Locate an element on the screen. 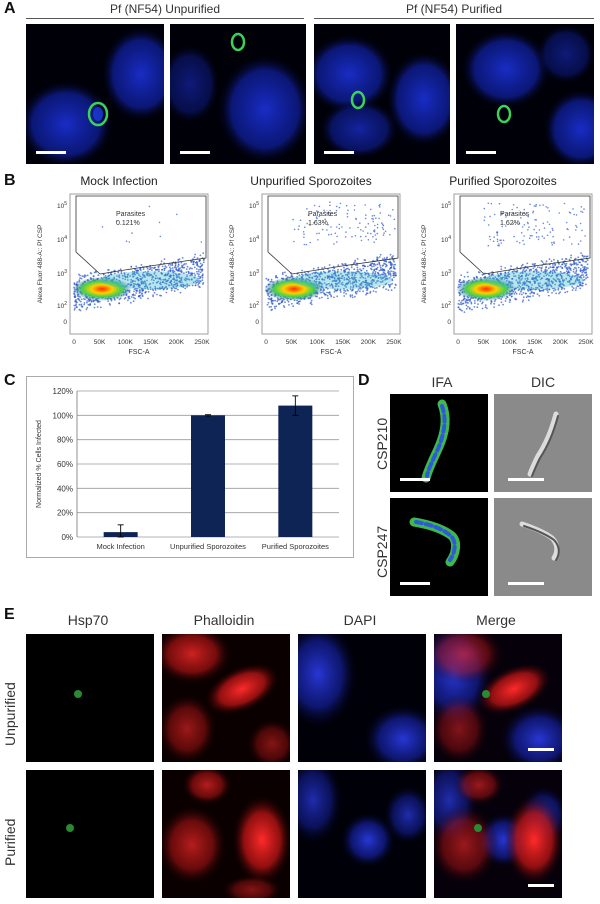 The image size is (600, 904). col-label-merge: Merge is located at coordinates (496, 620).